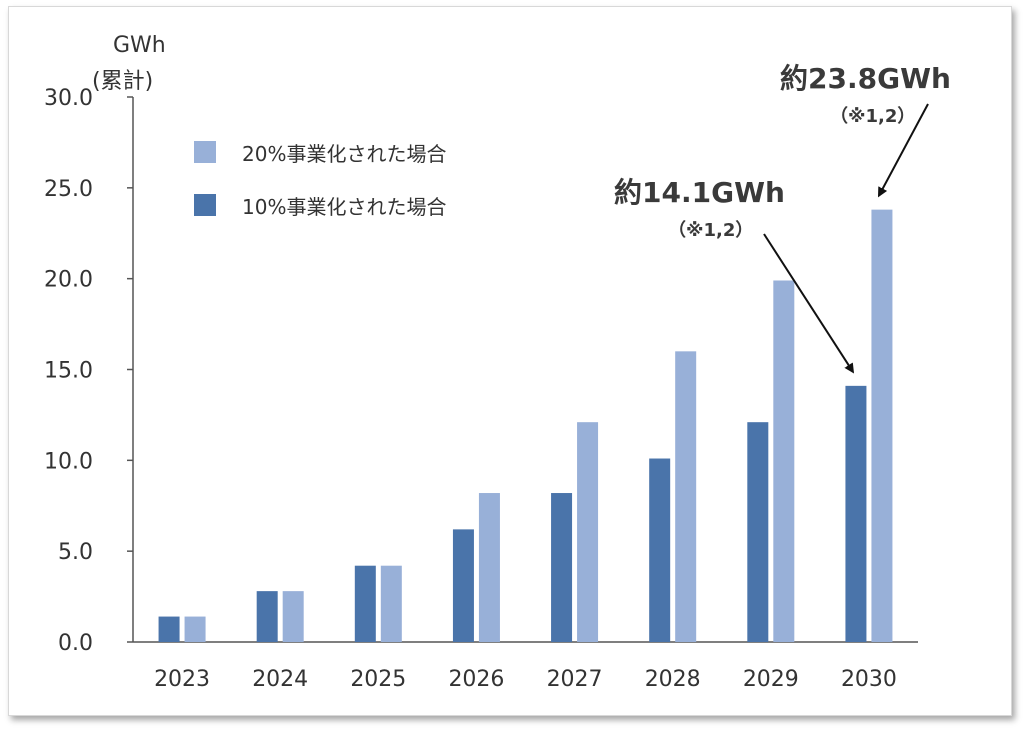  I want to click on x-tick-label: 2026, so click(476, 679).